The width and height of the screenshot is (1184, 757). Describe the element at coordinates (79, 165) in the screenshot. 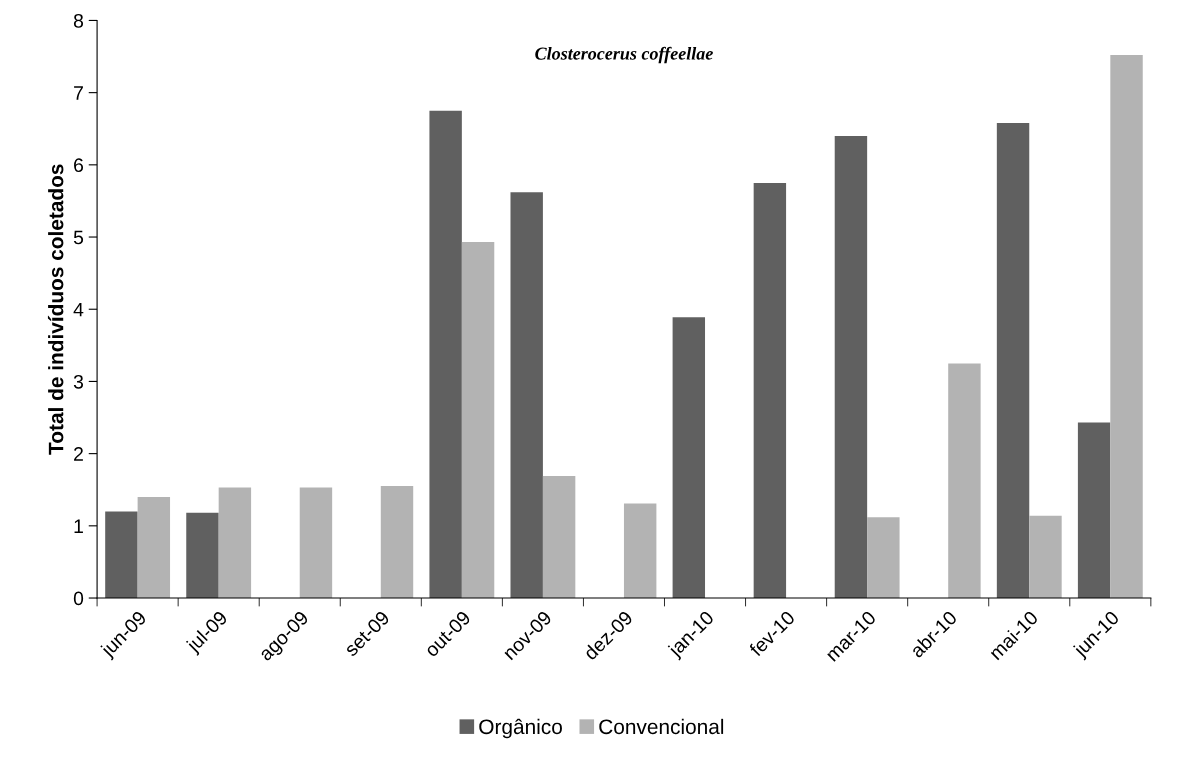

I see `y-tick-label: 6` at that location.